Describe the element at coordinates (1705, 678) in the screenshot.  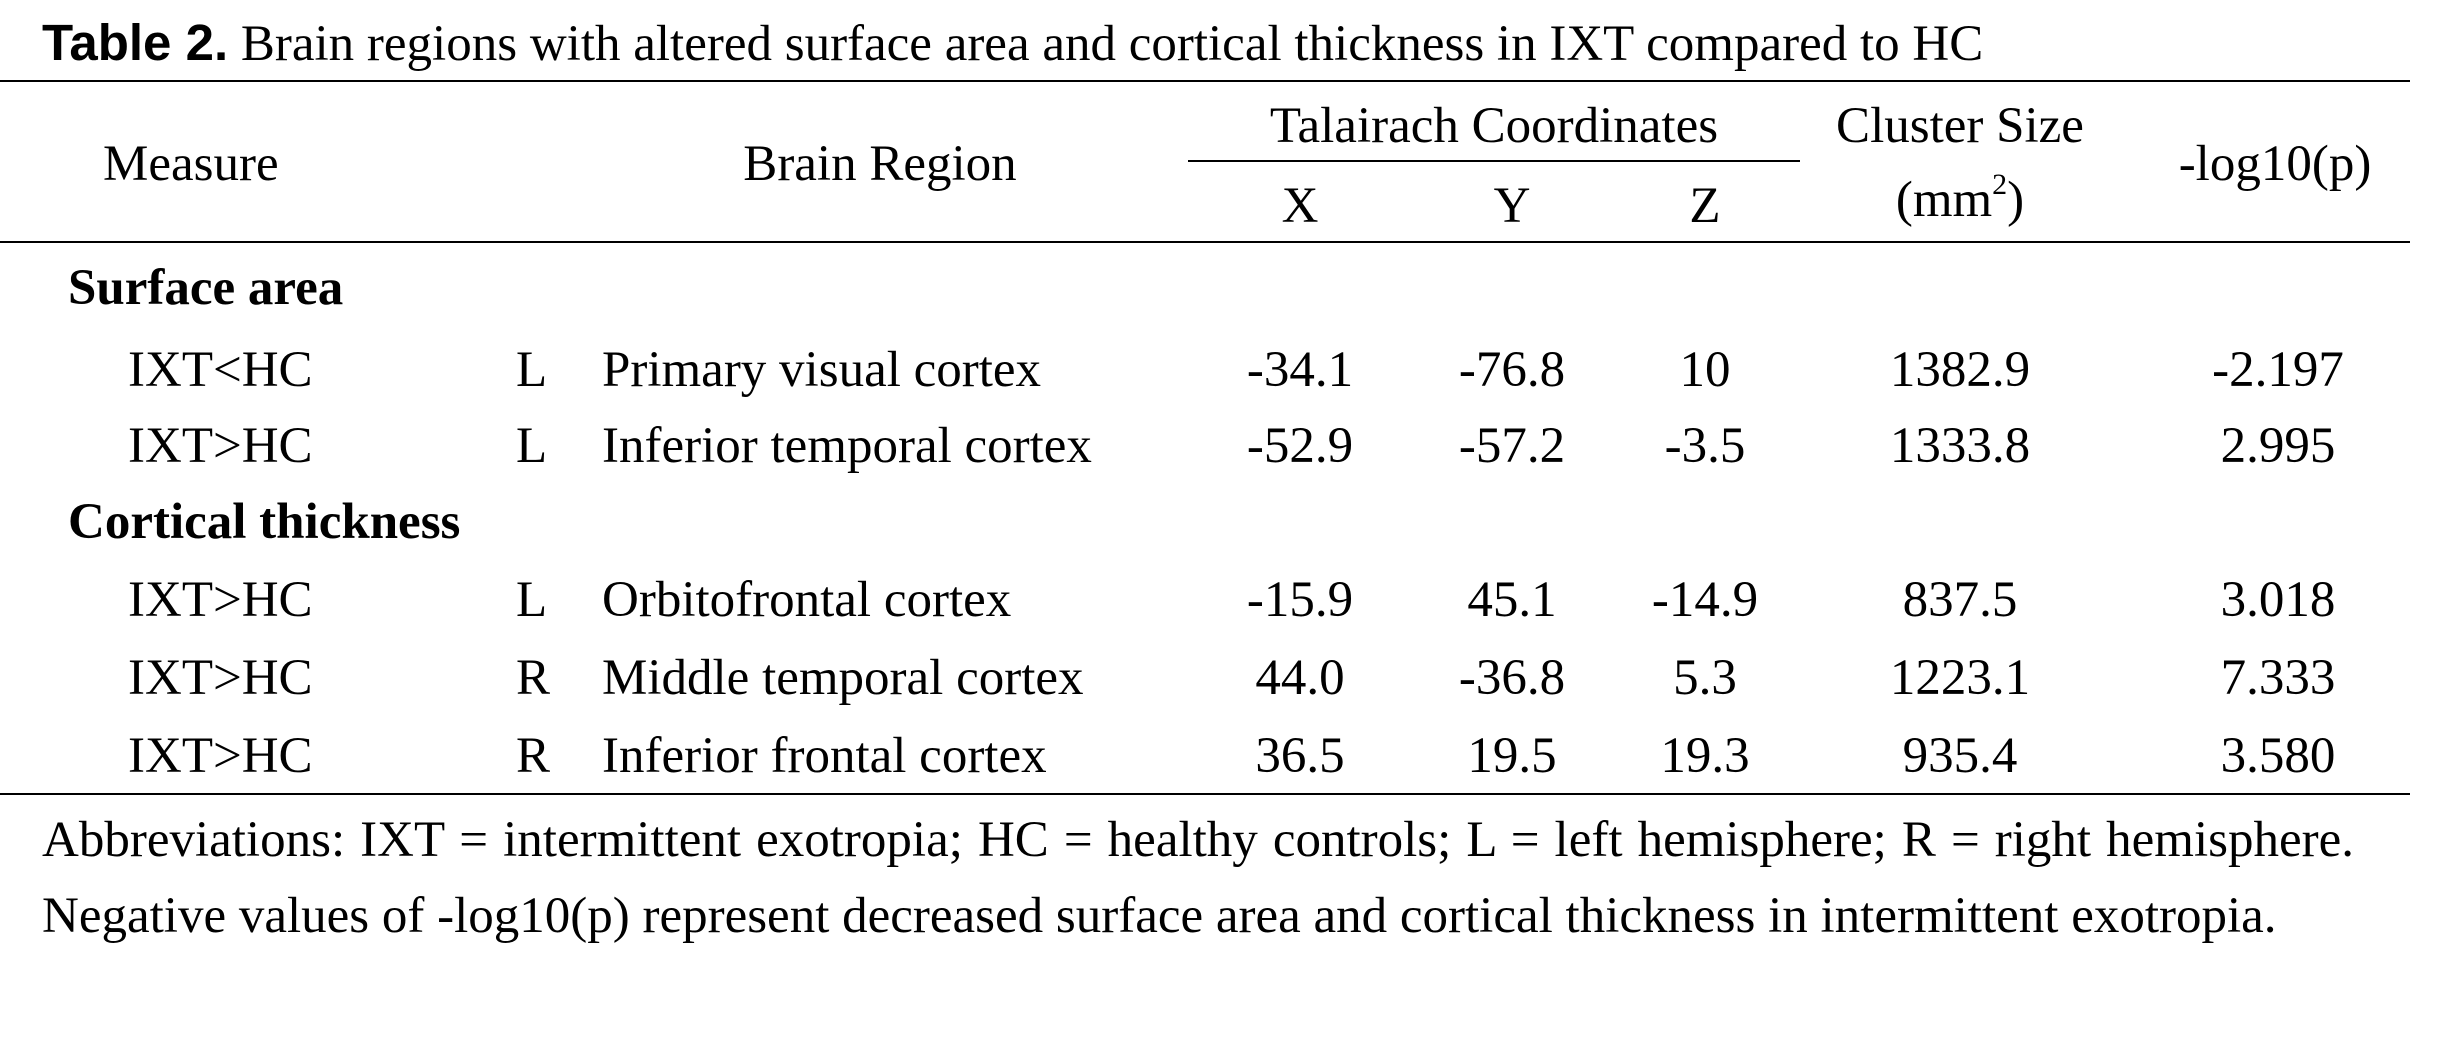
I see `row-z: 5.3` at that location.